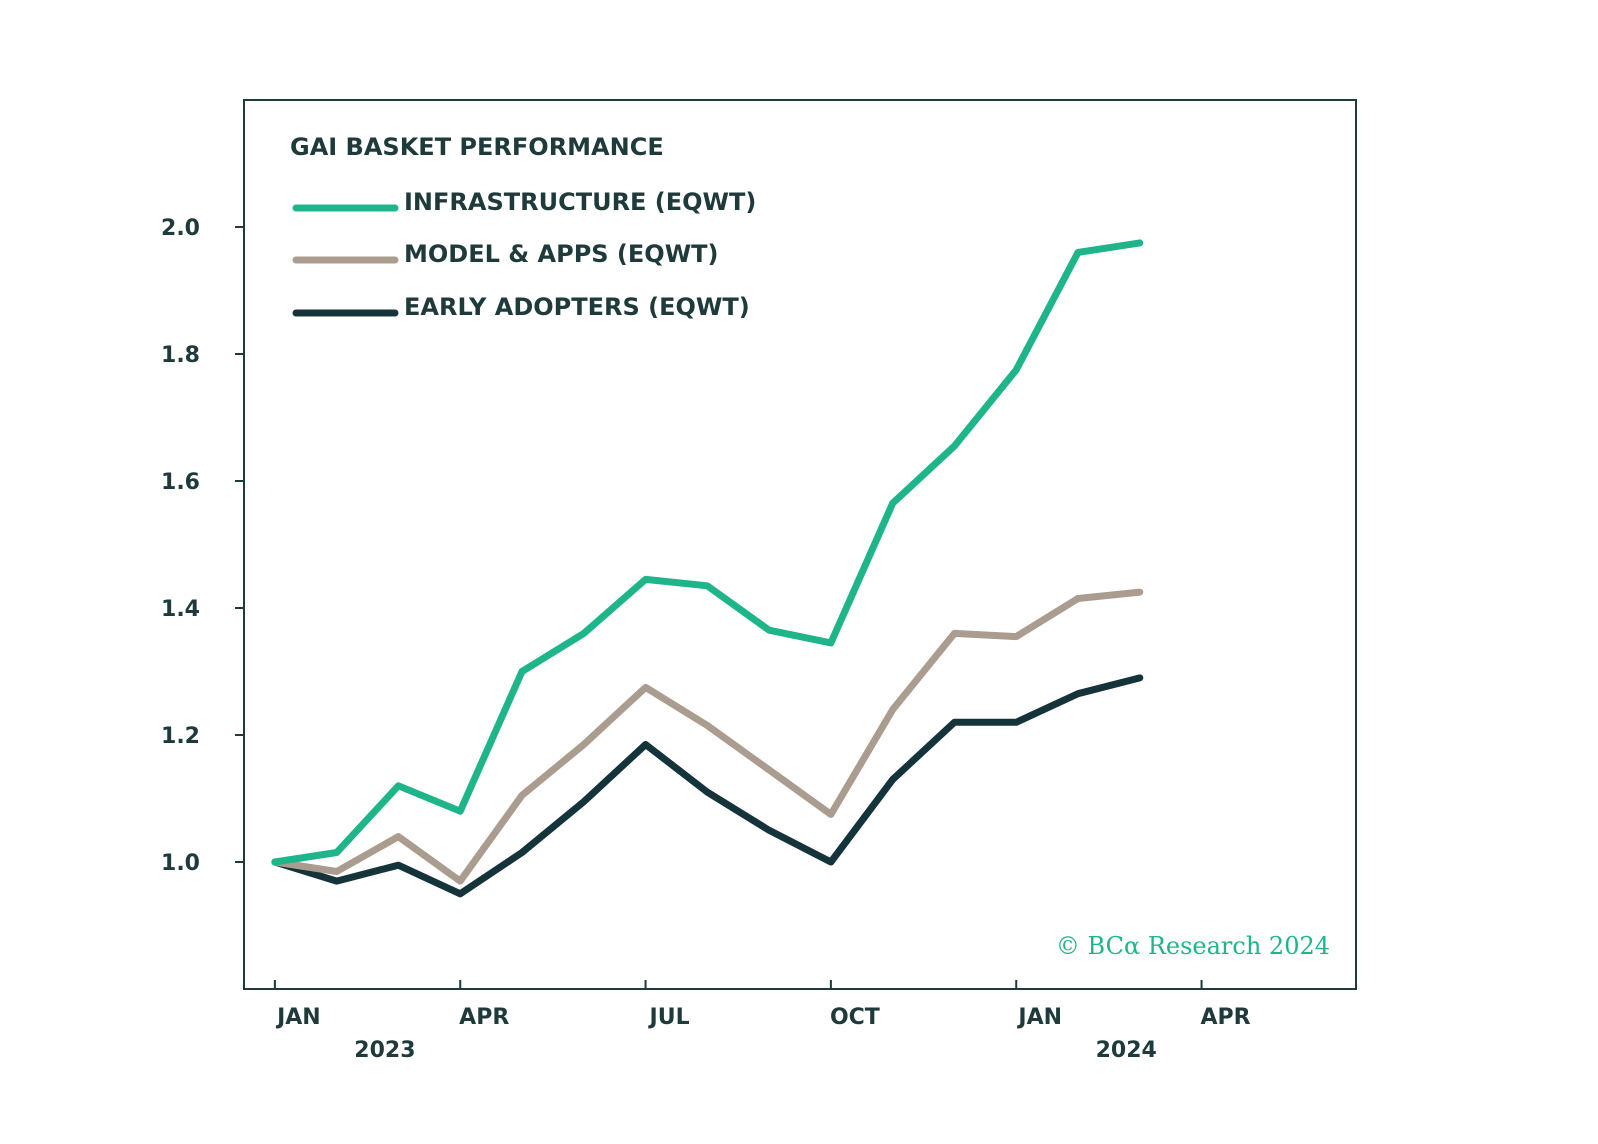 Image resolution: width=1598 pixels, height=1144 pixels. I want to click on copyright-annotation: © BCα Research 2024, so click(1193, 946).